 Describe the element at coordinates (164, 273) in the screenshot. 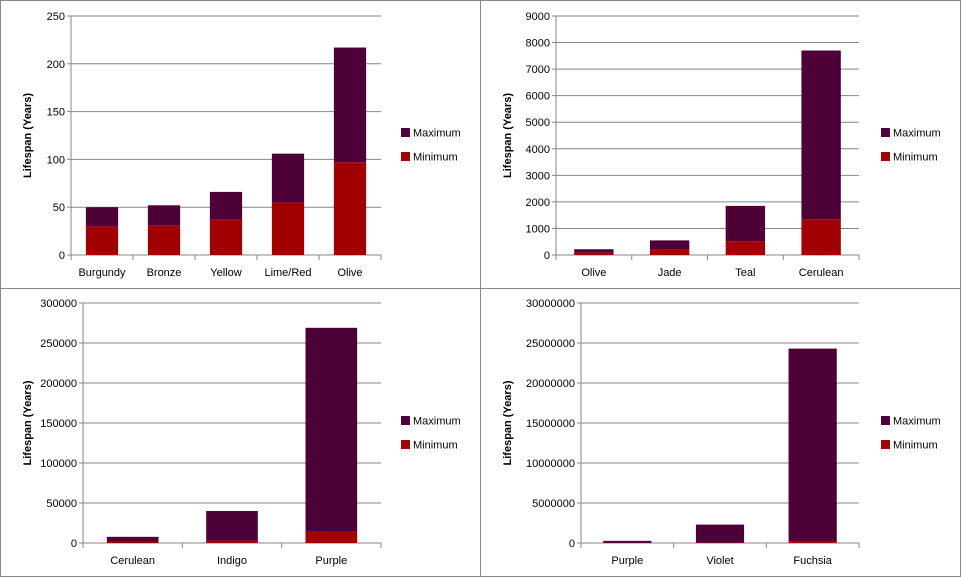

I see `x-tick-label: Bronze` at that location.